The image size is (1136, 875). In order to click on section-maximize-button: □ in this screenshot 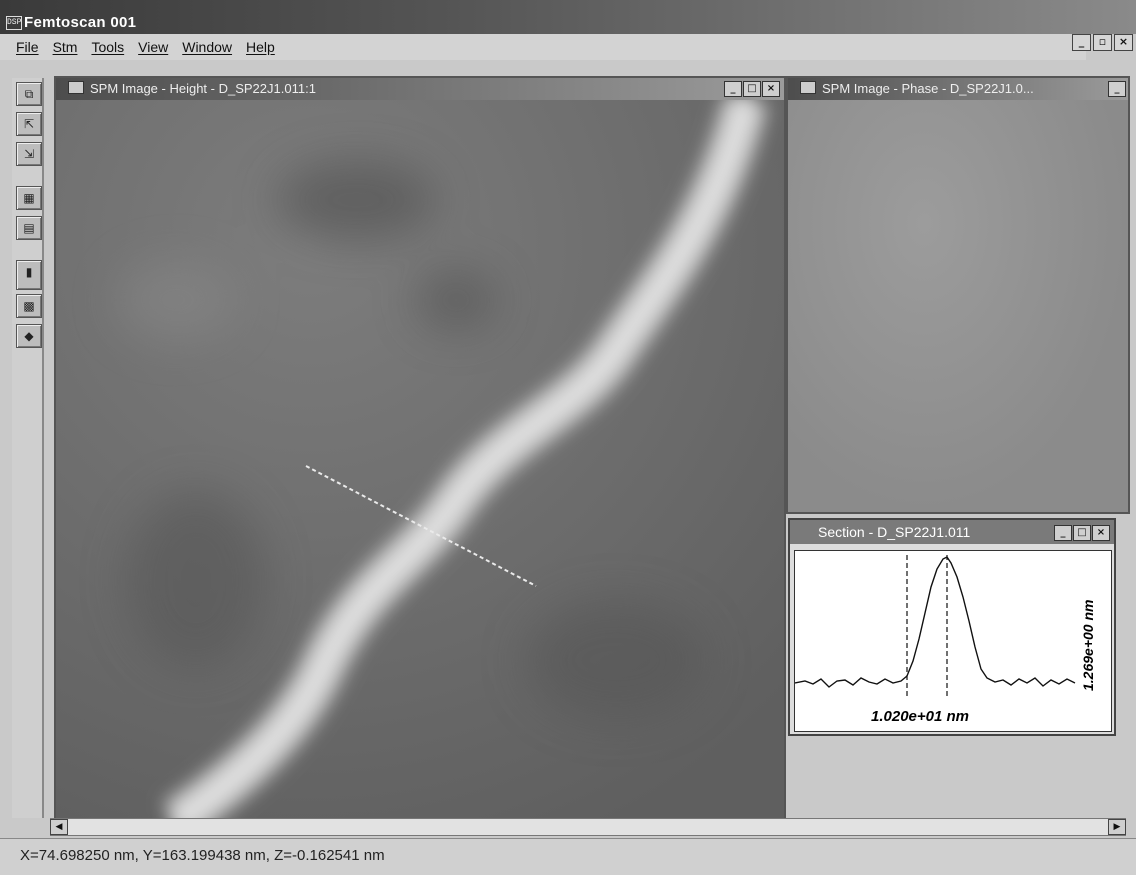, I will do `click(1082, 533)`.